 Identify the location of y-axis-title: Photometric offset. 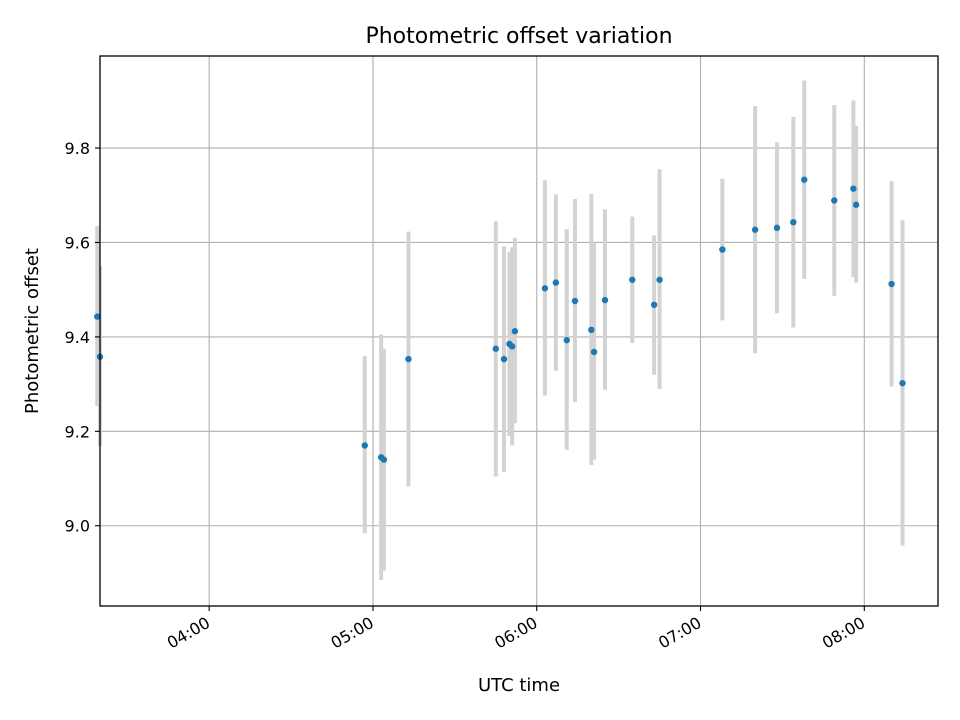
(32, 331).